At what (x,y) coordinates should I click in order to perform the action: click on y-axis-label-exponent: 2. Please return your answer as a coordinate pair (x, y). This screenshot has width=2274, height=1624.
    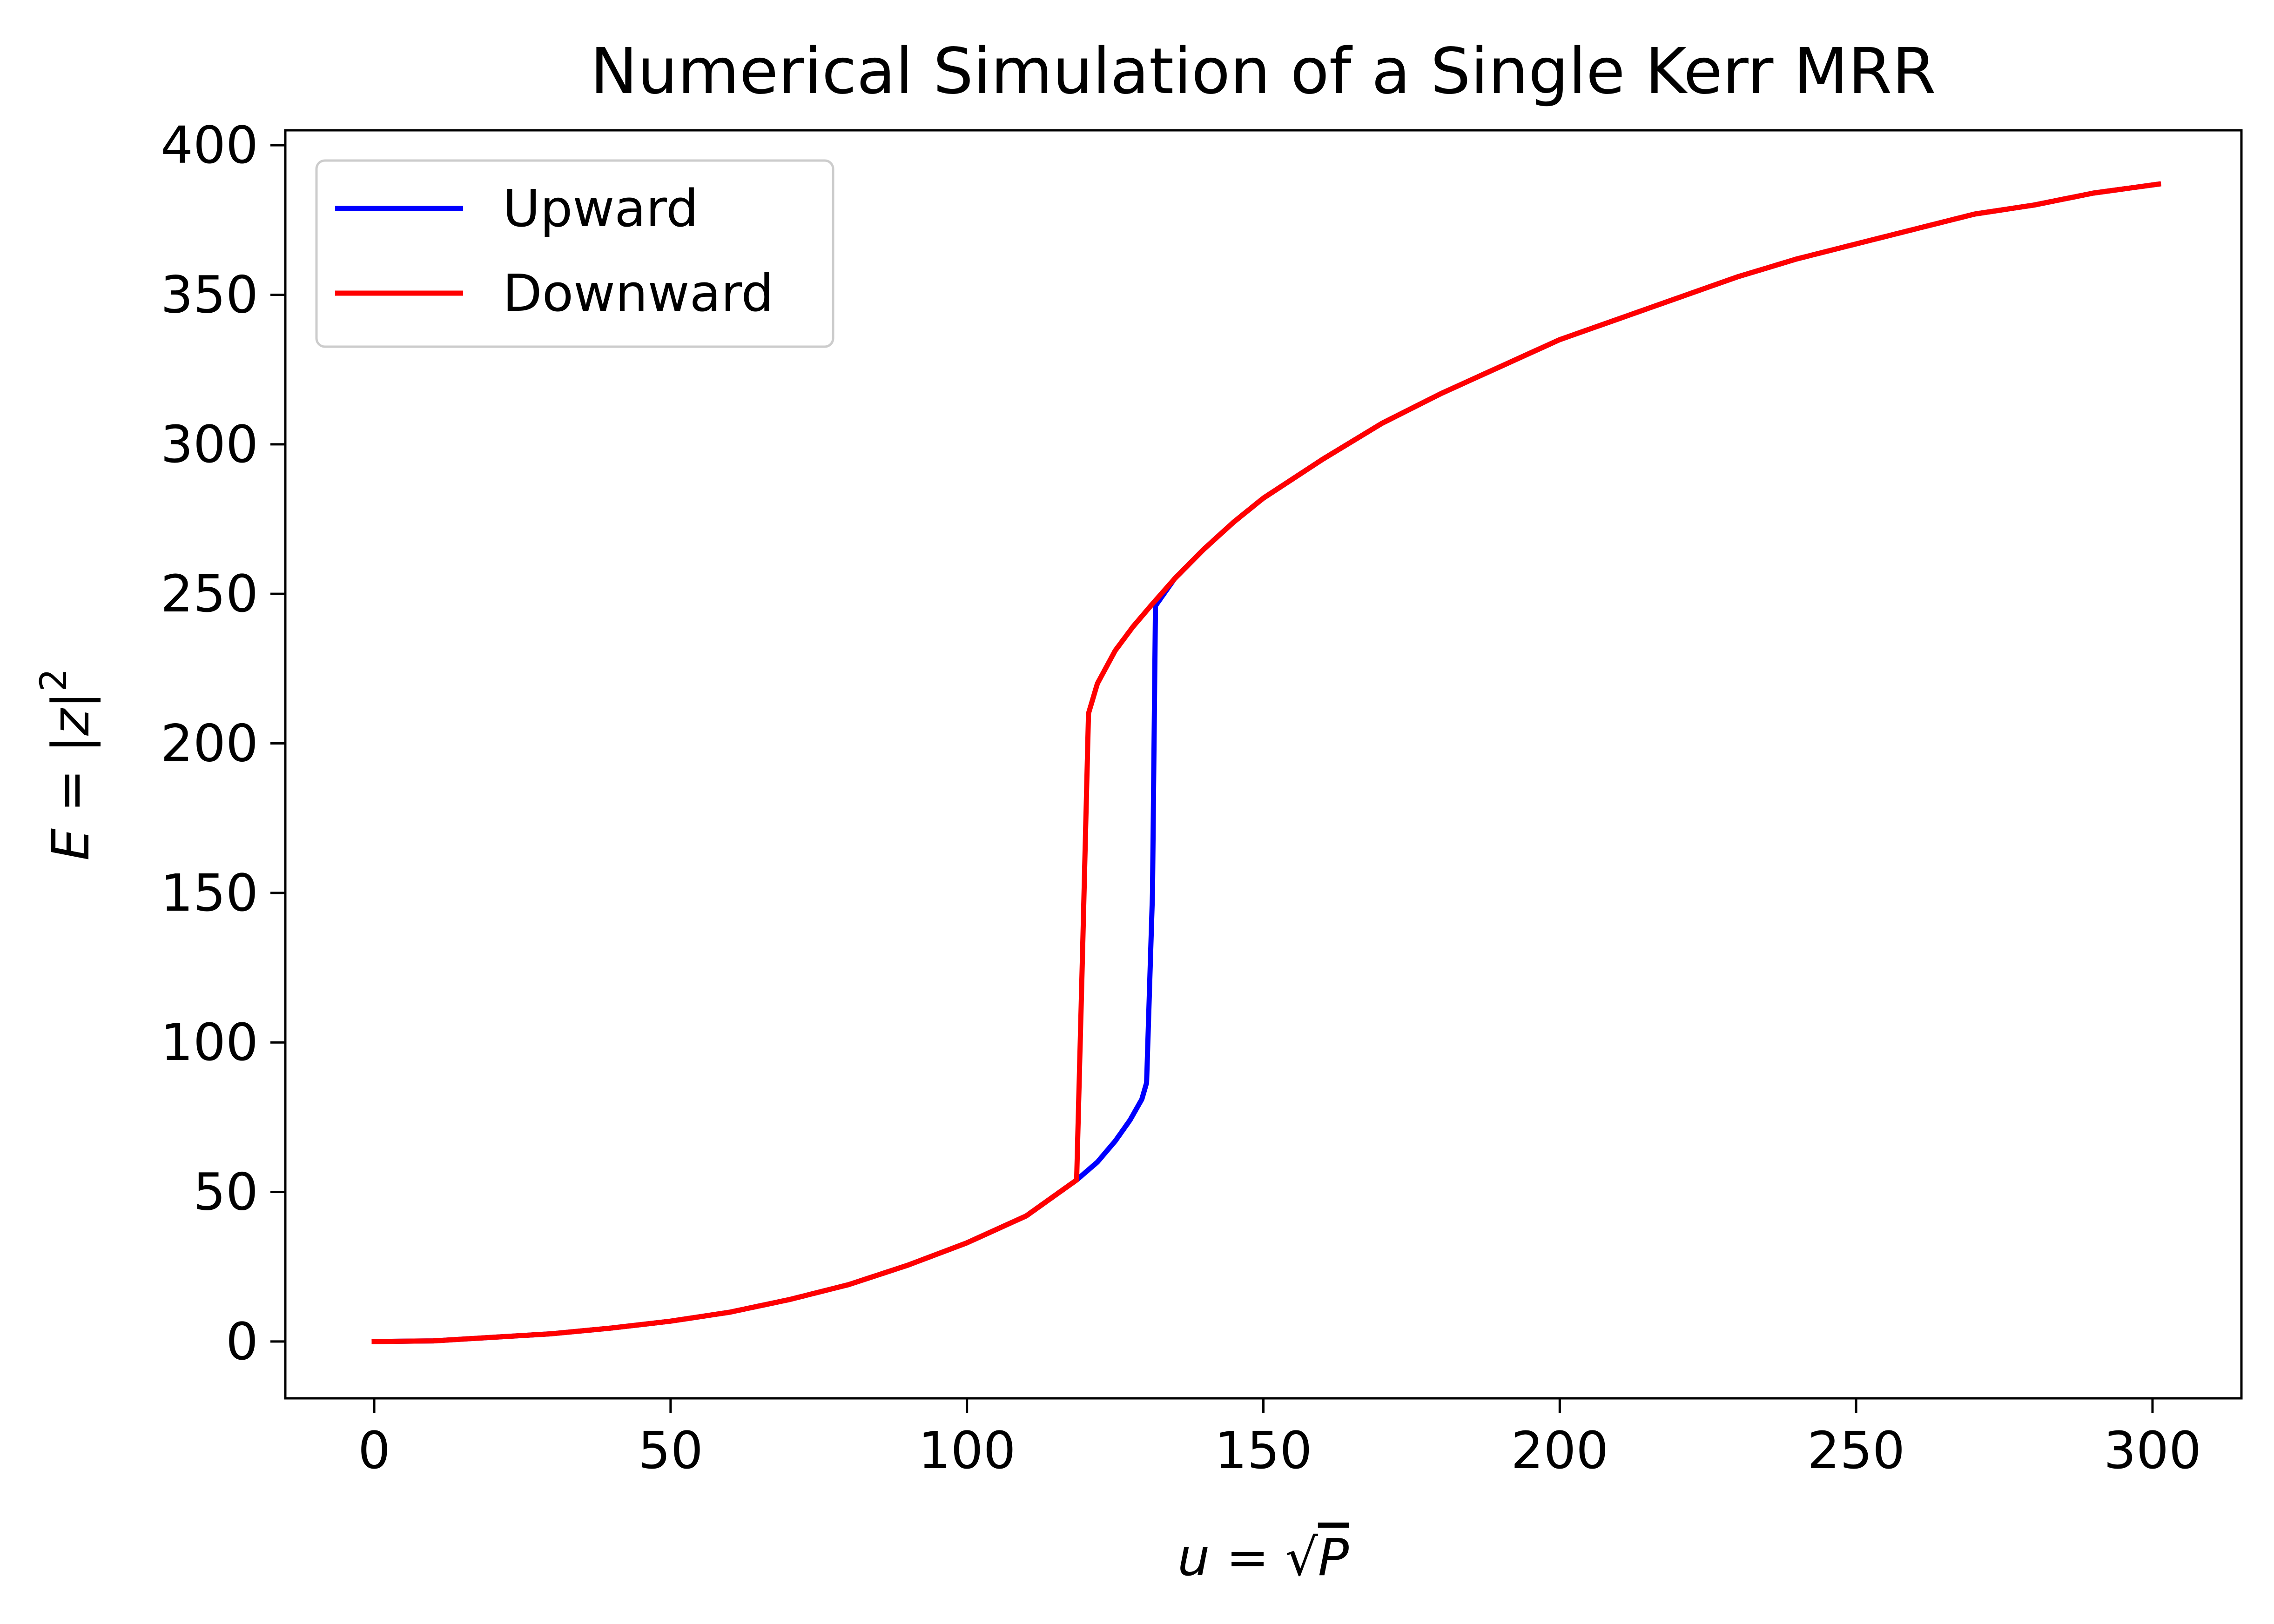
    Looking at the image, I should click on (54, 679).